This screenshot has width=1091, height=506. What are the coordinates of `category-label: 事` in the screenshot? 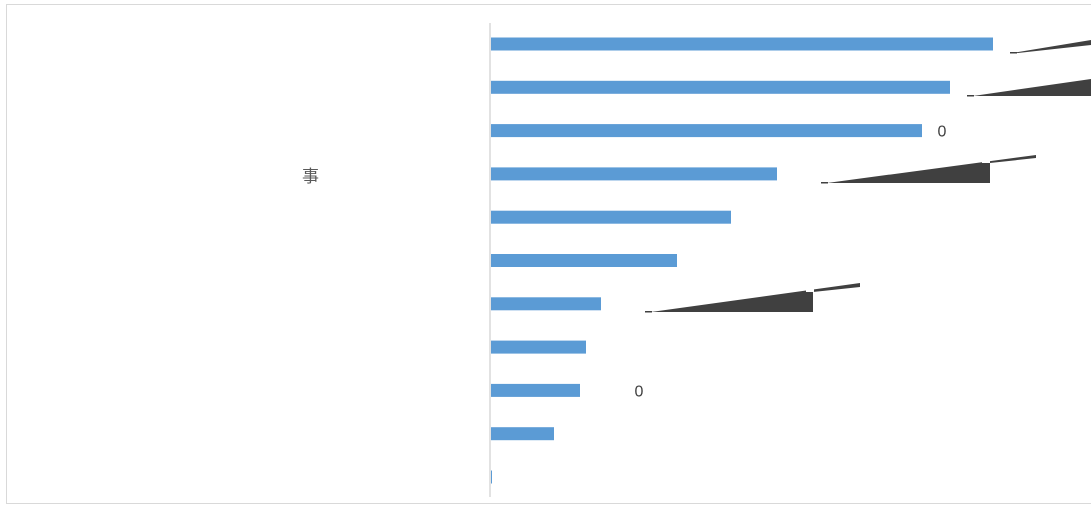 It's located at (310, 177).